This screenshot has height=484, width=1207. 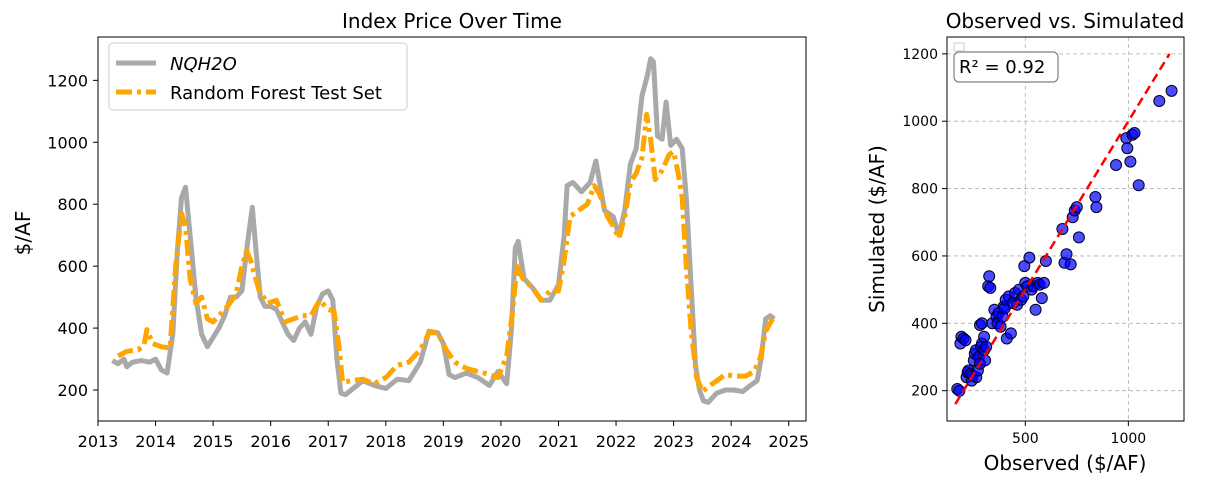 What do you see at coordinates (877, 229) in the screenshot?
I see `right-chart-ylabel: Simulated ($/AF)` at bounding box center [877, 229].